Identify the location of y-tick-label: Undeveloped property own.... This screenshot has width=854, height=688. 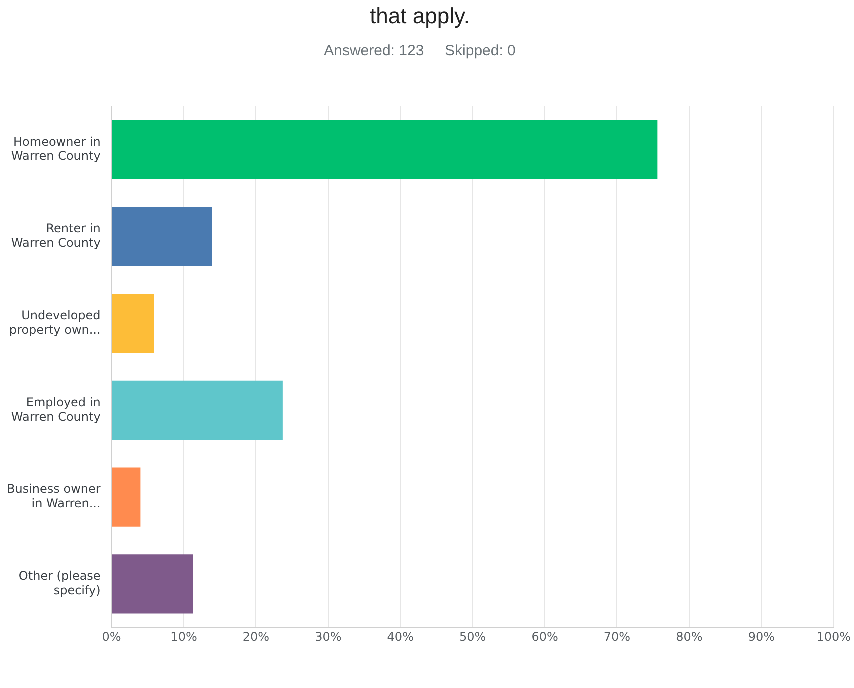
(55, 322).